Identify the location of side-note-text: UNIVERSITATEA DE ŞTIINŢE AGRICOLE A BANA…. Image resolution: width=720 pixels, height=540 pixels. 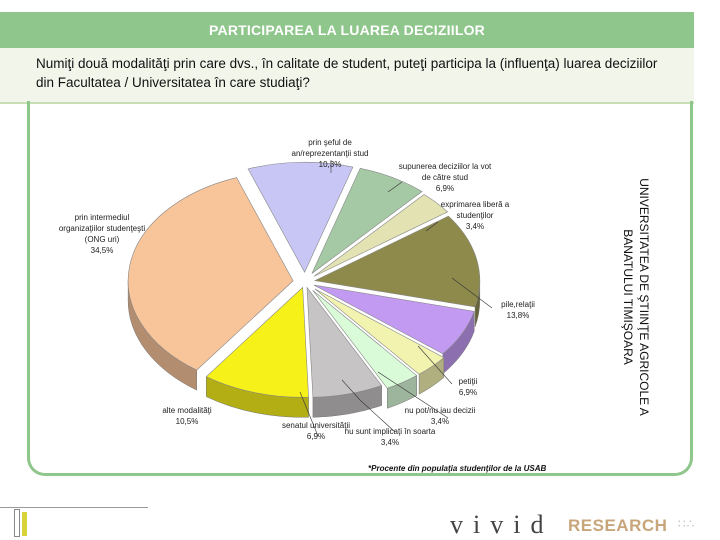
(636, 297).